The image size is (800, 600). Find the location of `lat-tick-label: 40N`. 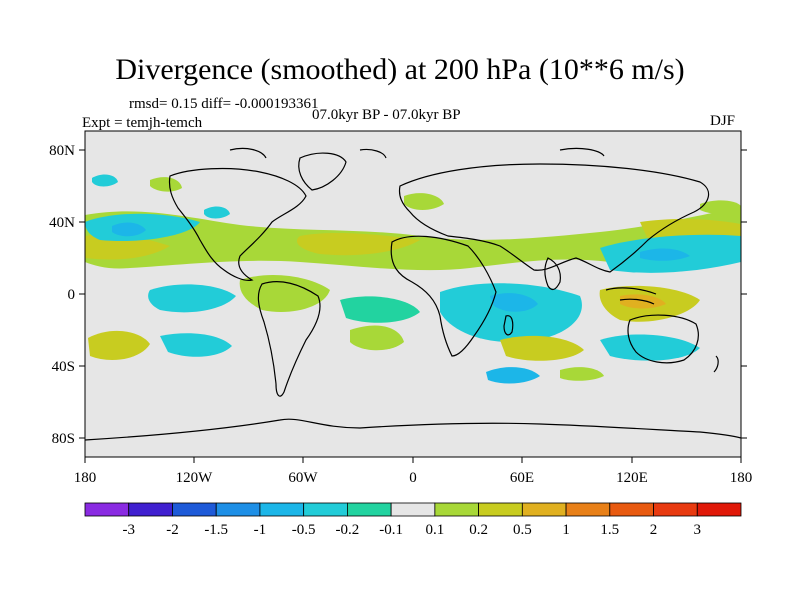

lat-tick-label: 40N is located at coordinates (62, 223).